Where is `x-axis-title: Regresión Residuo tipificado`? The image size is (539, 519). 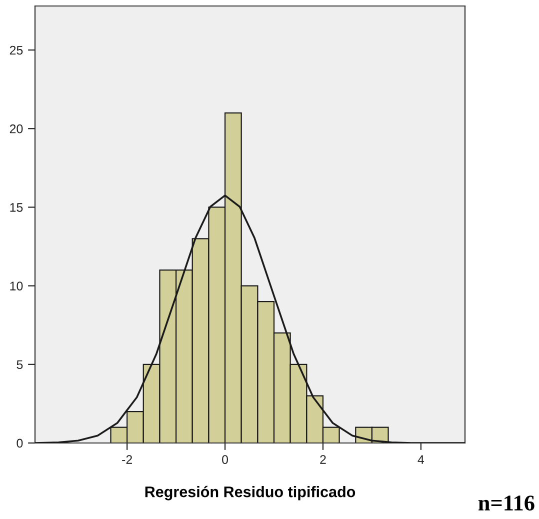 x-axis-title: Regresión Residuo tipificado is located at coordinates (250, 493).